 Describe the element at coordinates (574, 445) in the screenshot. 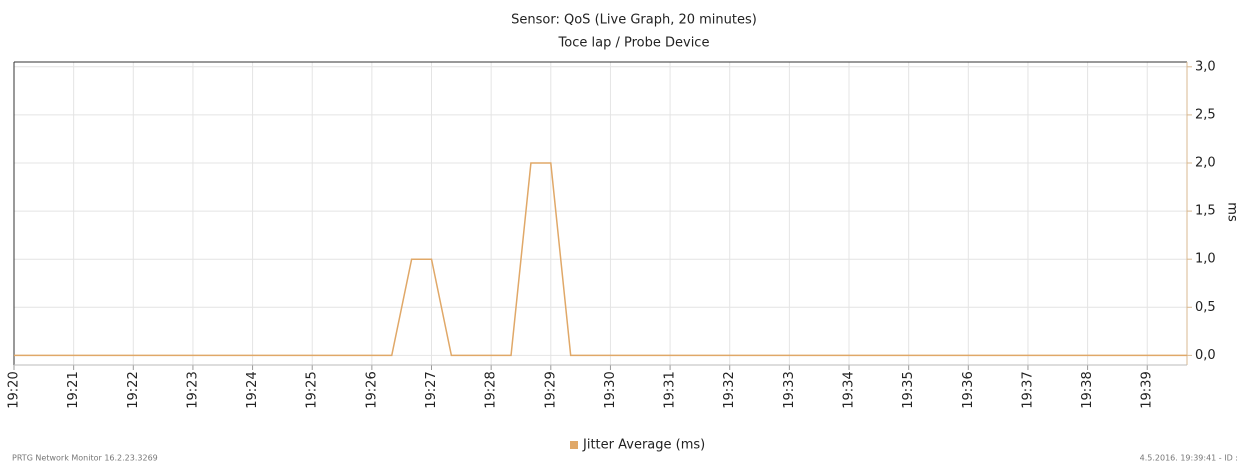

I see `legend-swatch` at that location.